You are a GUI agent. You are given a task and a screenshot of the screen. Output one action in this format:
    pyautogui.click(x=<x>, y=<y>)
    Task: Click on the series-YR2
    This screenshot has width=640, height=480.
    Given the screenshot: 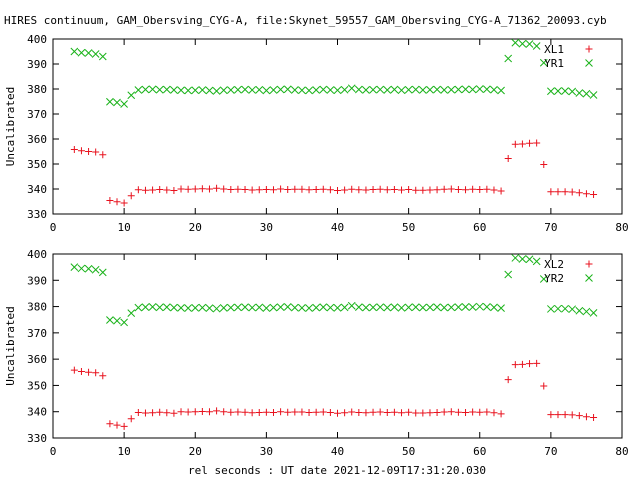 What is the action you would take?
    pyautogui.click(x=334, y=290)
    